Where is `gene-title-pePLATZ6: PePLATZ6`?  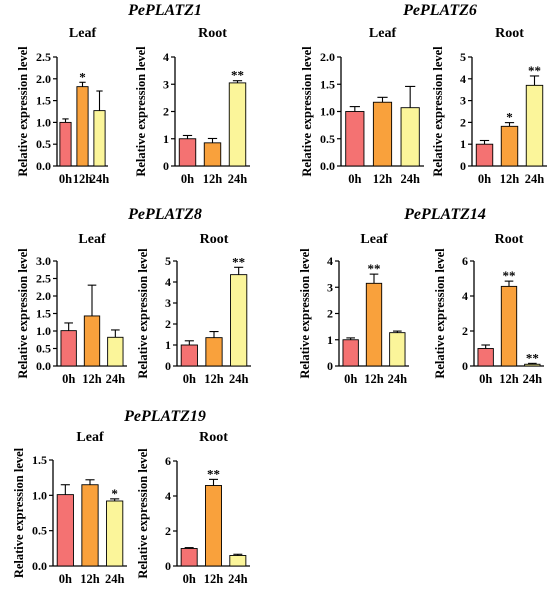
gene-title-pePLATZ6: PePLATZ6 is located at coordinates (440, 10).